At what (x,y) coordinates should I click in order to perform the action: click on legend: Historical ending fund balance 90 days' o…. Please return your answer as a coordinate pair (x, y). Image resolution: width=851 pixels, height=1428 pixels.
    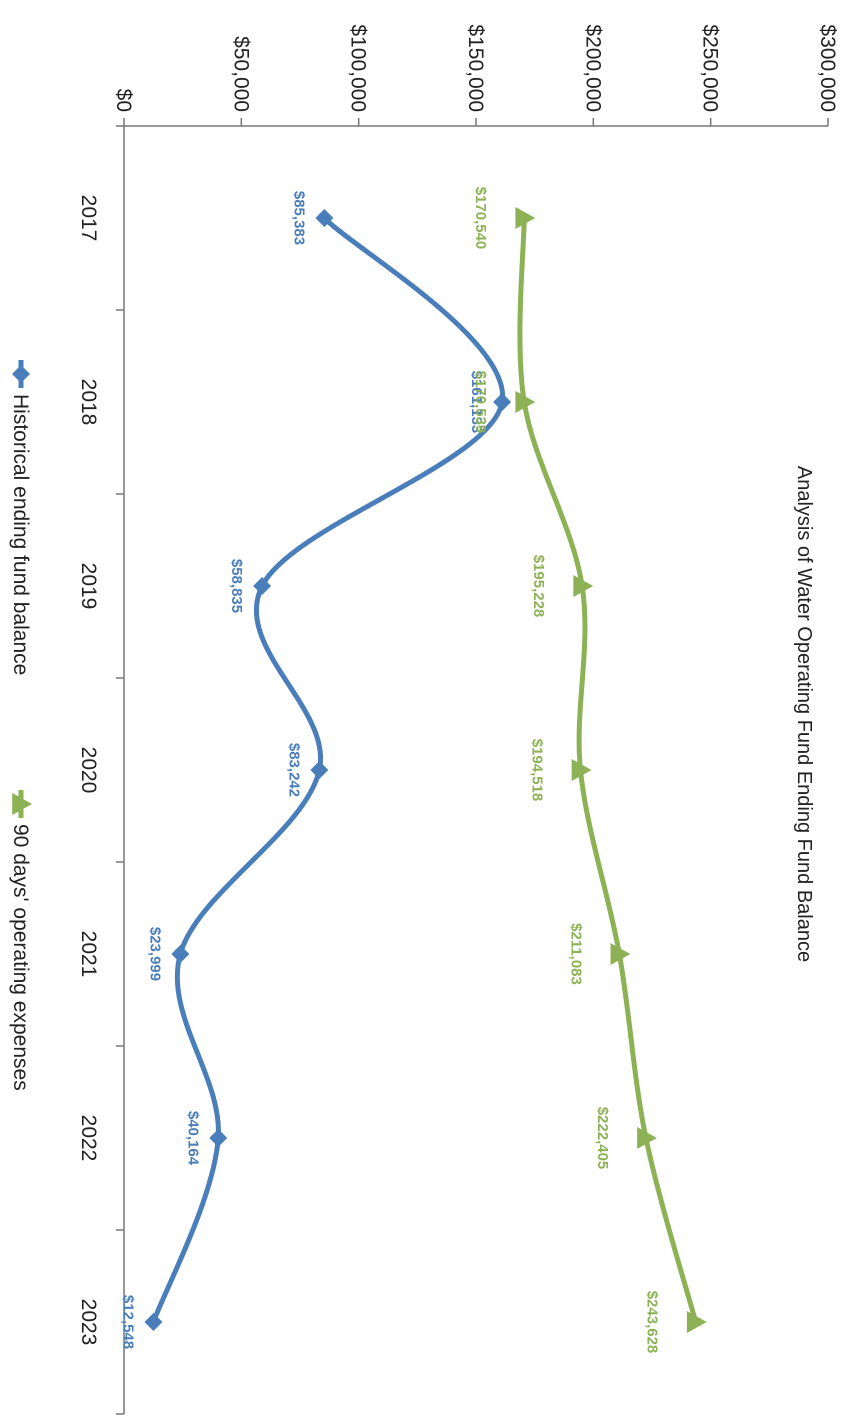
    Looking at the image, I should click on (20, 725).